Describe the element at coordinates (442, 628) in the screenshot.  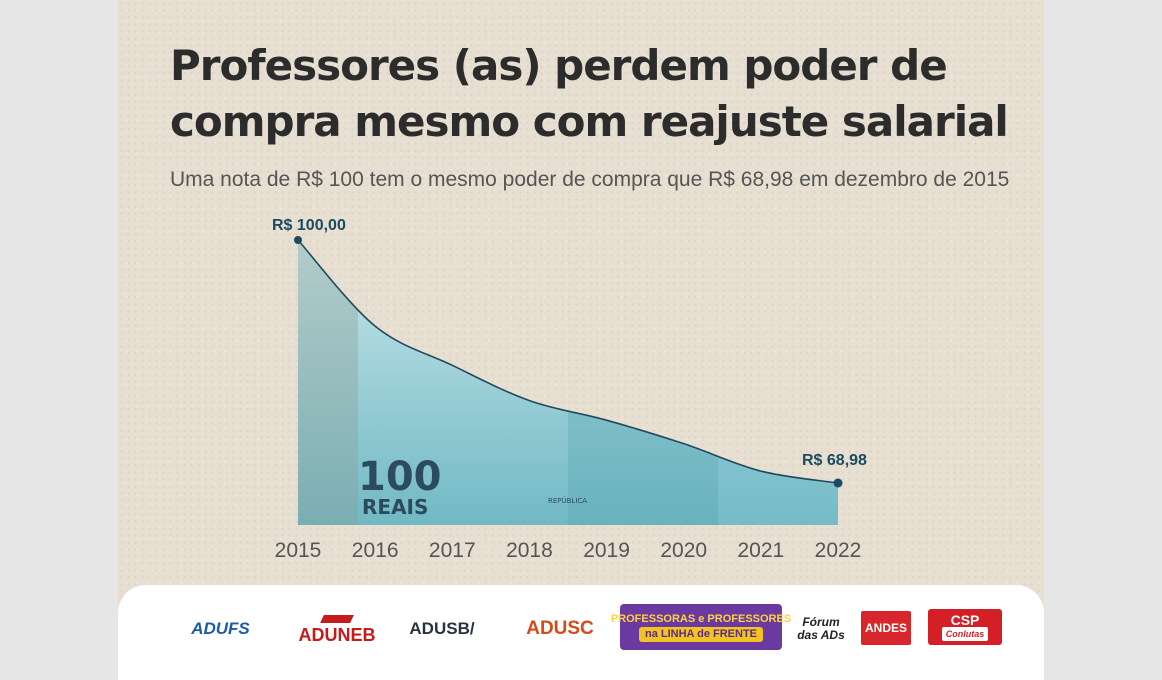
I see `logo-adusb: ADUSB/` at that location.